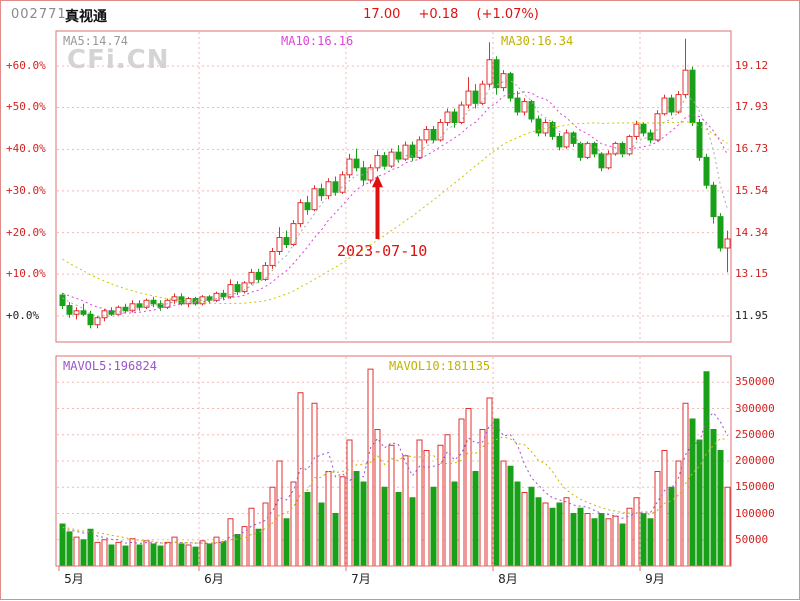 The image size is (800, 601). Describe the element at coordinates (110, 366) in the screenshot. I see `mavol5-label: MAVOL5:196824` at that location.